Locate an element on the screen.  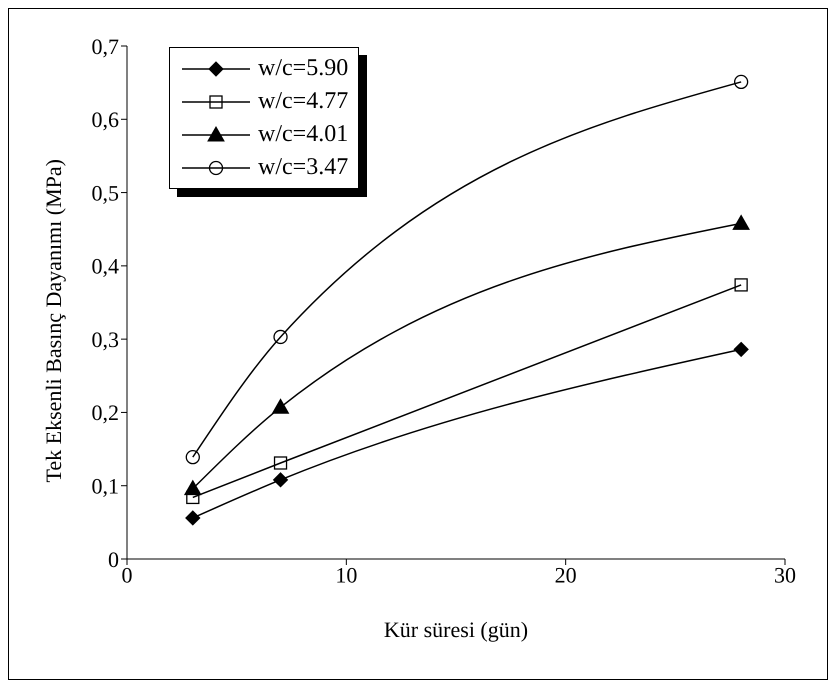
y-tick-label: 0,6 is located at coordinates (105, 119).